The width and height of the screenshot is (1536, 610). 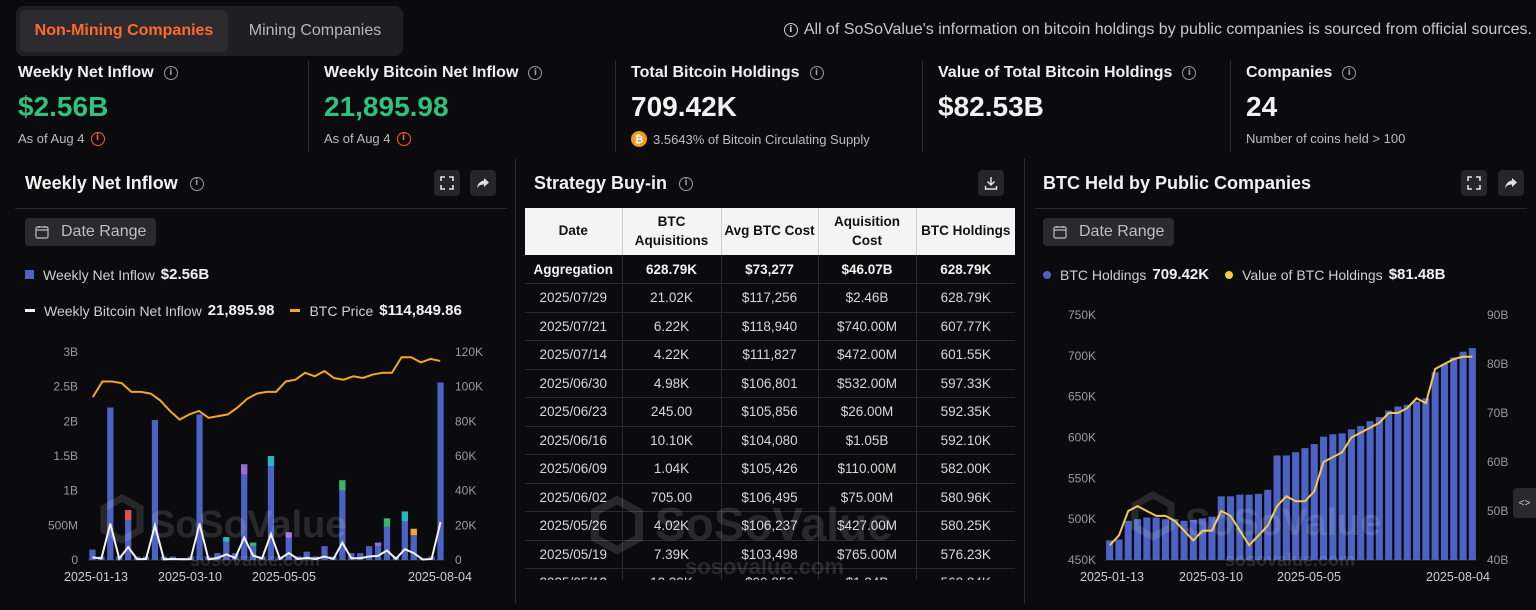 What do you see at coordinates (672, 412) in the screenshot?
I see `table-cell: 245.00` at bounding box center [672, 412].